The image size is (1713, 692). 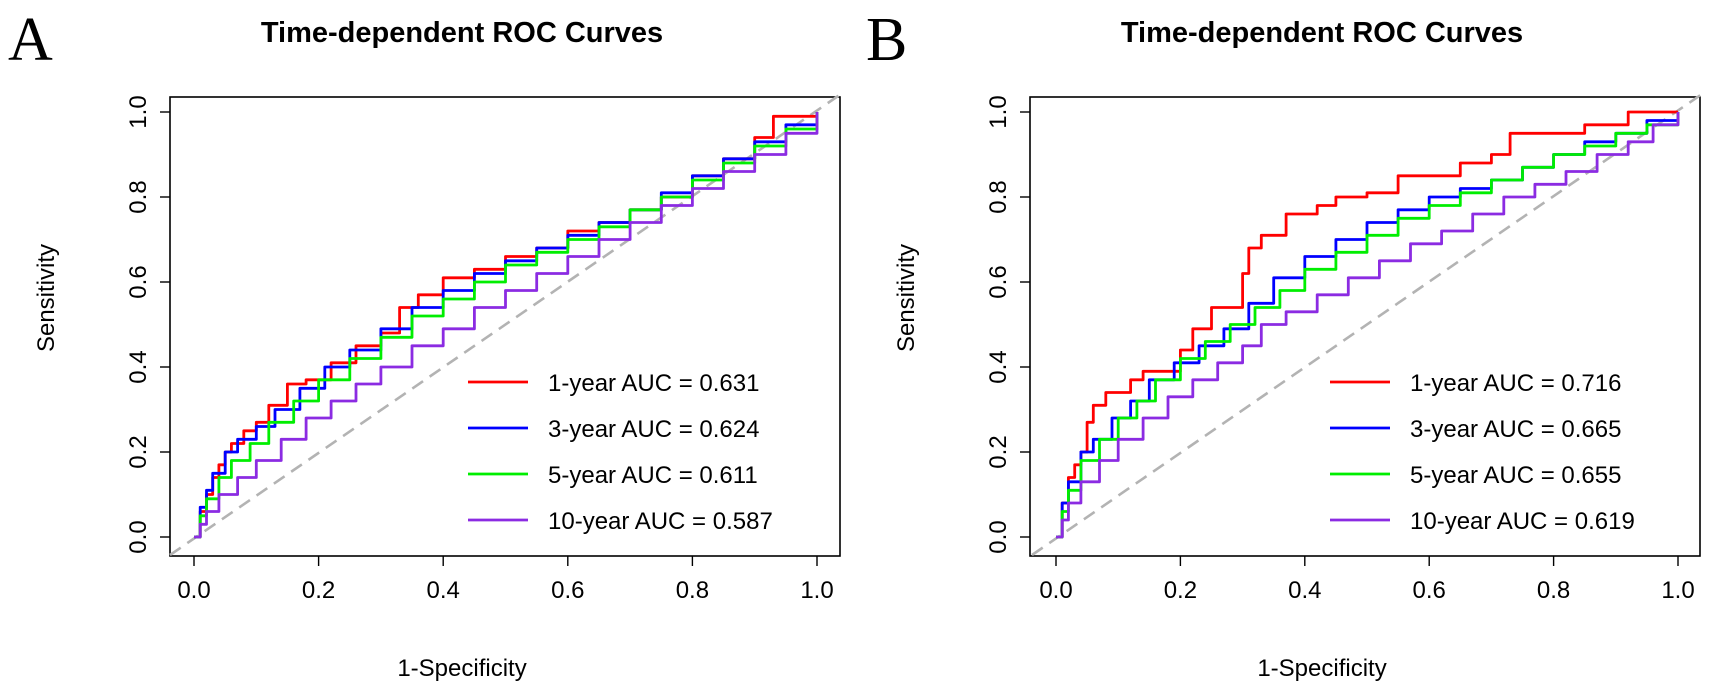 I want to click on legend-entry: 10-year AUC = 0.587, so click(x=660, y=521).